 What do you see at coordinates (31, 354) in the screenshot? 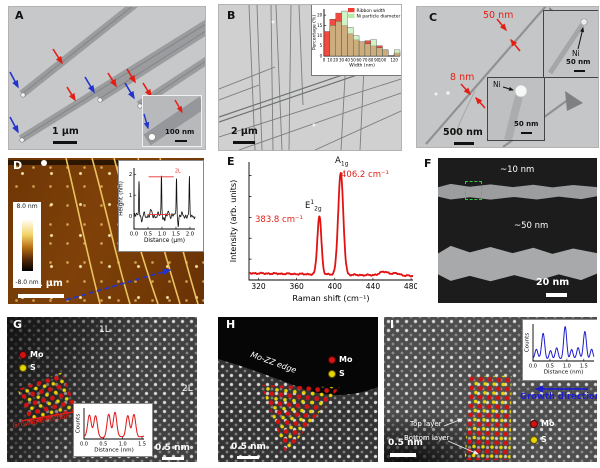
I see `legend-mo: Mo` at bounding box center [31, 354].